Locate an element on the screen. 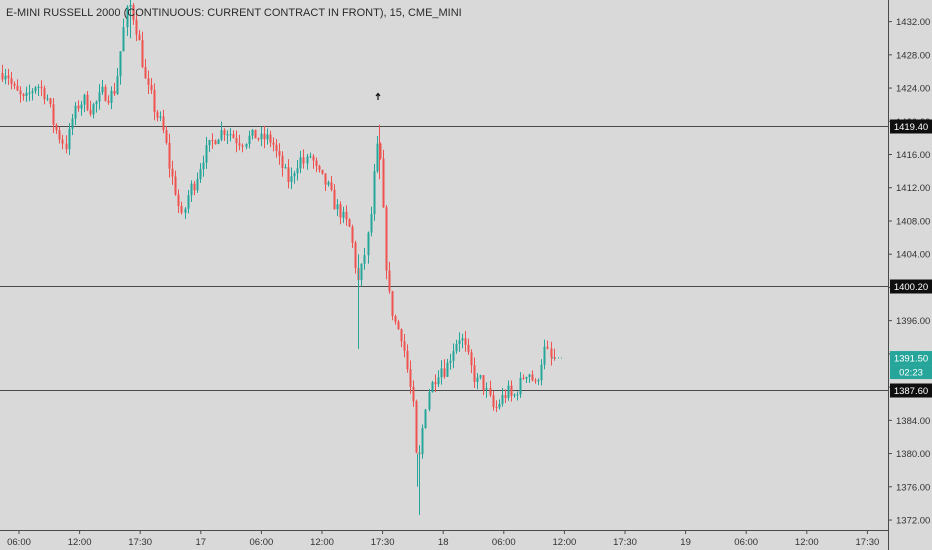 This screenshot has height=550, width=932. y-tick-label: 1384.00 is located at coordinates (913, 421).